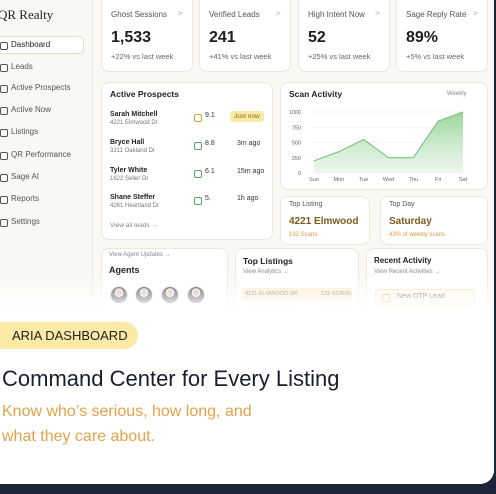  Describe the element at coordinates (249, 143) in the screenshot. I see `time: 3m ago` at that location.